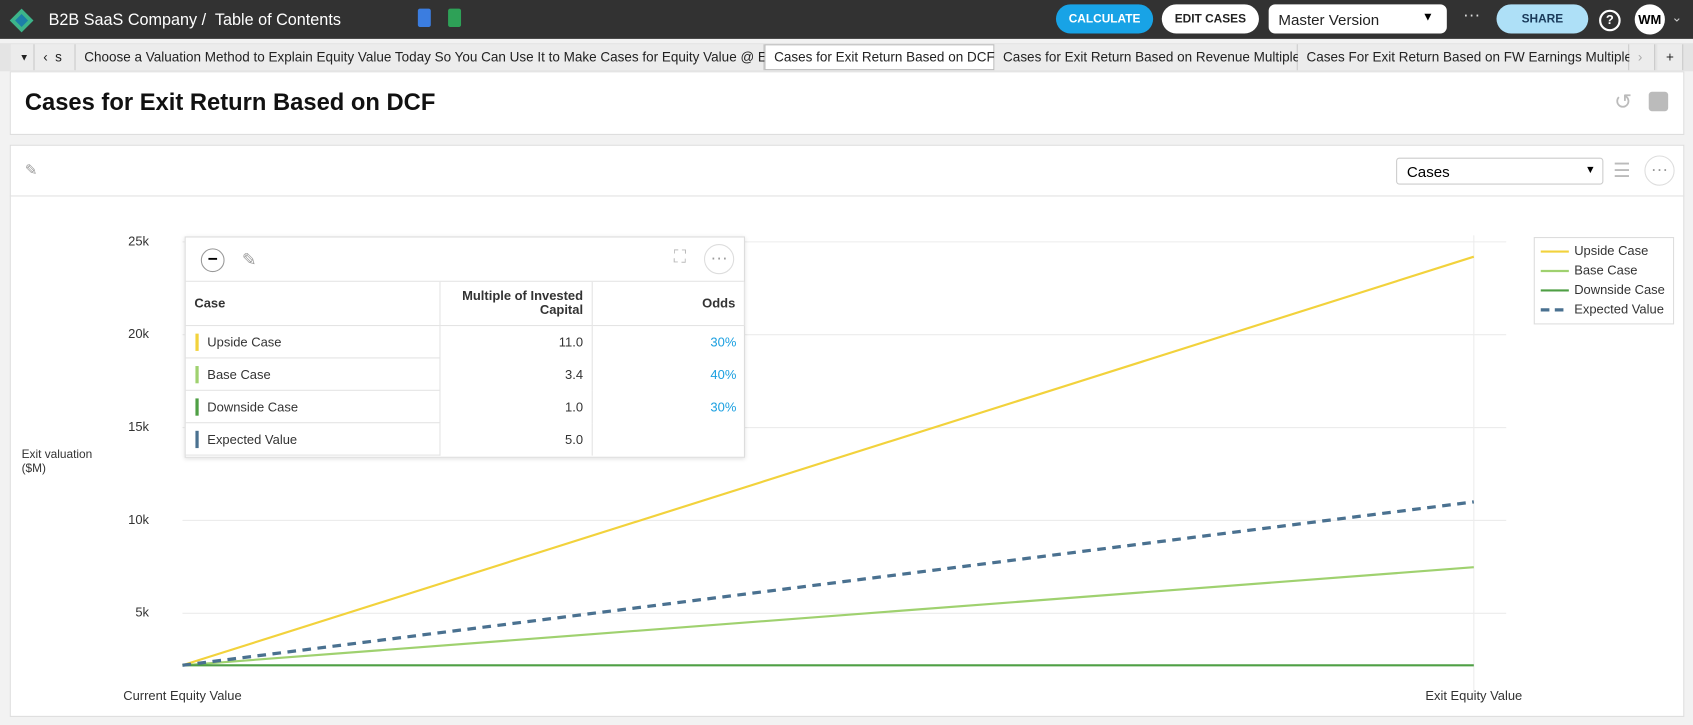 Image resolution: width=1693 pixels, height=725 pixels. I want to click on table-cell: 3.4, so click(517, 374).